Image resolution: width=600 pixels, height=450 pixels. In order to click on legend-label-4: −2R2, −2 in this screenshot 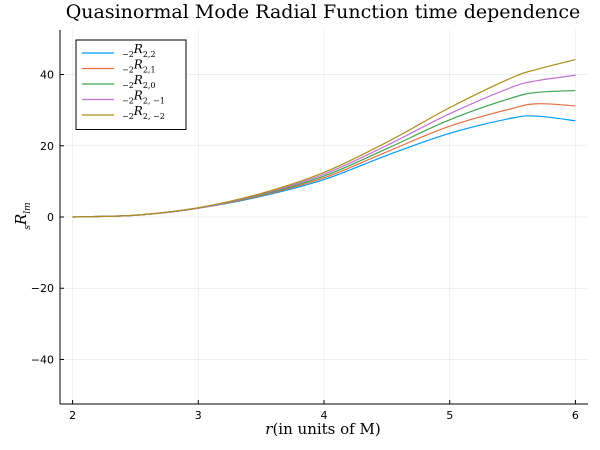, I will do `click(143, 112)`.